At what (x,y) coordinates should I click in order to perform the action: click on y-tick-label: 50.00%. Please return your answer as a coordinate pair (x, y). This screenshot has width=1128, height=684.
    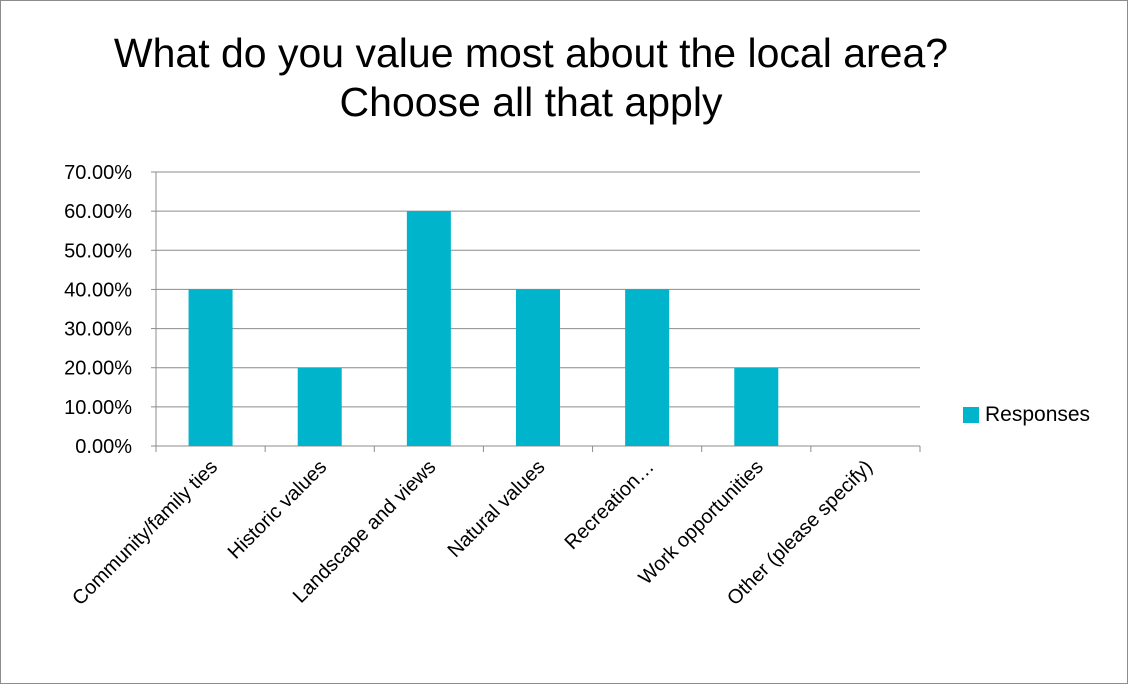
    Looking at the image, I should click on (98, 251).